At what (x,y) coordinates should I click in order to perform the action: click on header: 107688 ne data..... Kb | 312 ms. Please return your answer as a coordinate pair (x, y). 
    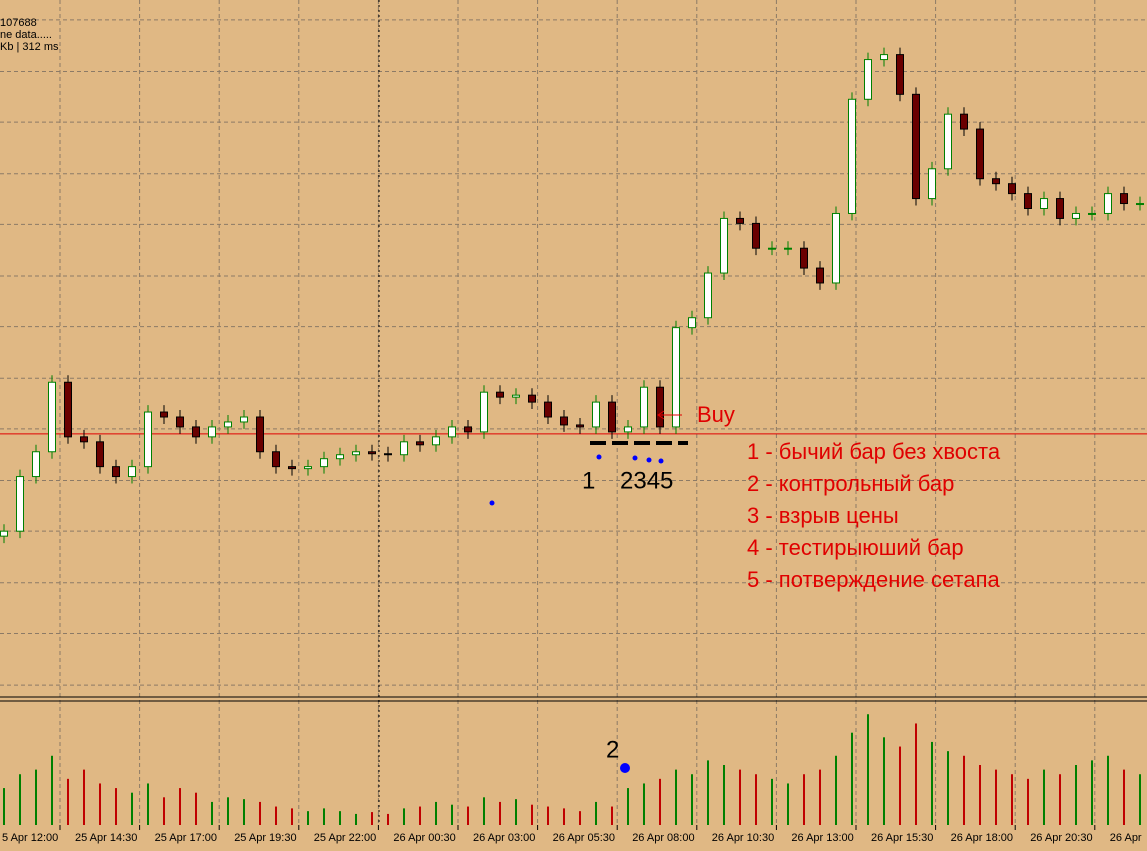
    Looking at the image, I should click on (29, 35).